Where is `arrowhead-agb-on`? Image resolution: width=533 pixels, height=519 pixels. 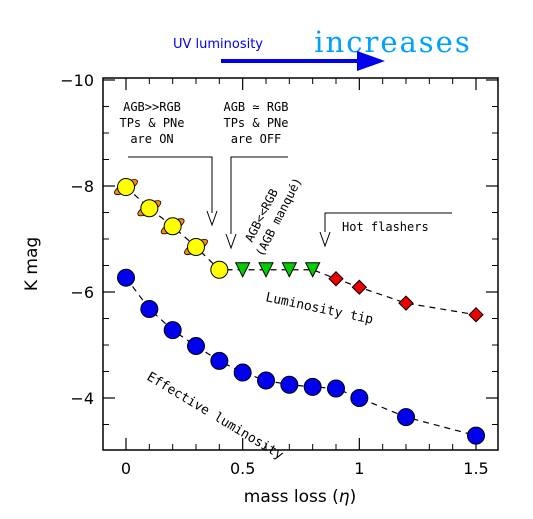
arrowhead-agb-on is located at coordinates (212, 218).